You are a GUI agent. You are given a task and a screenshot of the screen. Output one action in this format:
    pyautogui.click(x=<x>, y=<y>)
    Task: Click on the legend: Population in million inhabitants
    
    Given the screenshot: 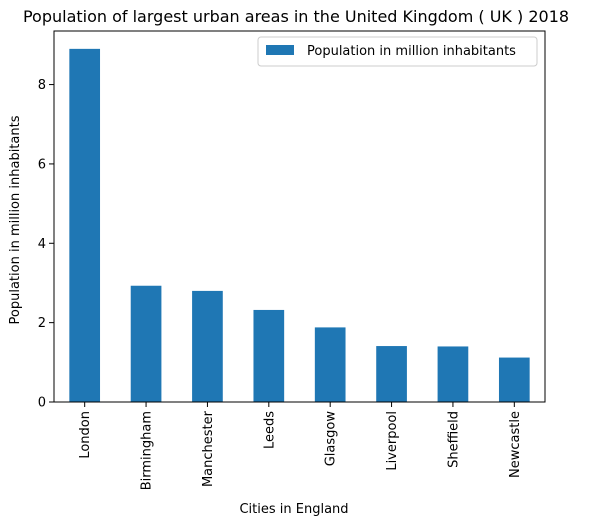 What is the action you would take?
    pyautogui.click(x=397, y=51)
    